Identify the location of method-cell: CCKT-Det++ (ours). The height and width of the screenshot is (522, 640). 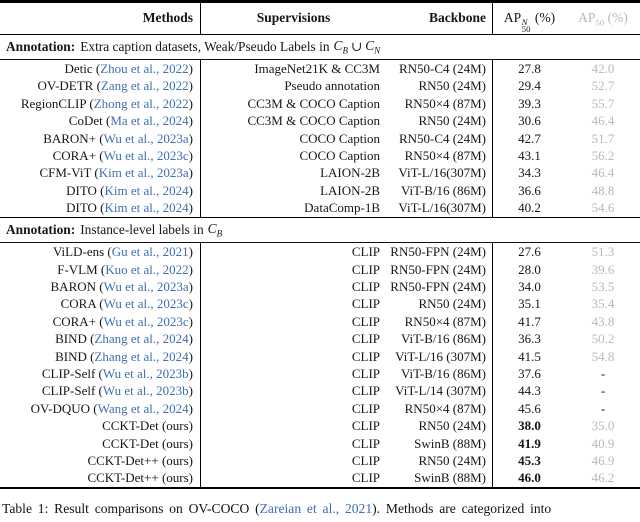
(100, 477).